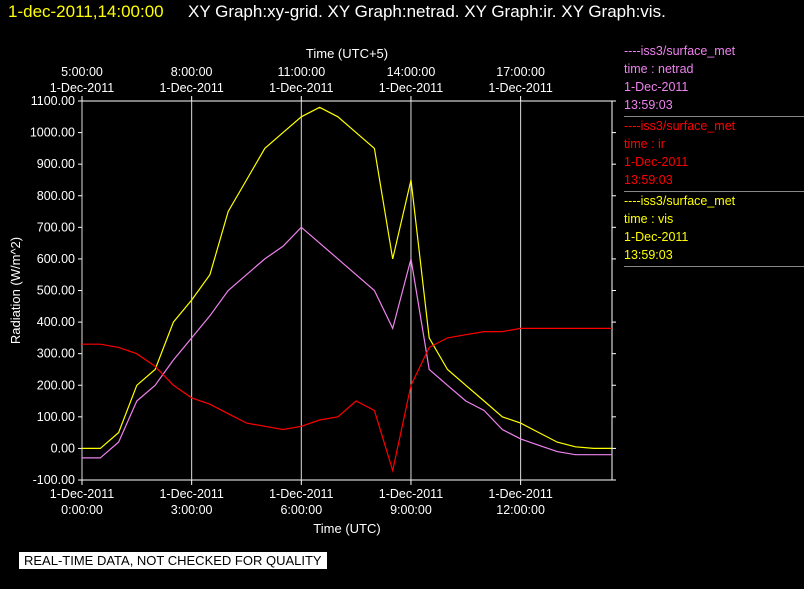  I want to click on x-tick-time: 3:00:00, so click(192, 510).